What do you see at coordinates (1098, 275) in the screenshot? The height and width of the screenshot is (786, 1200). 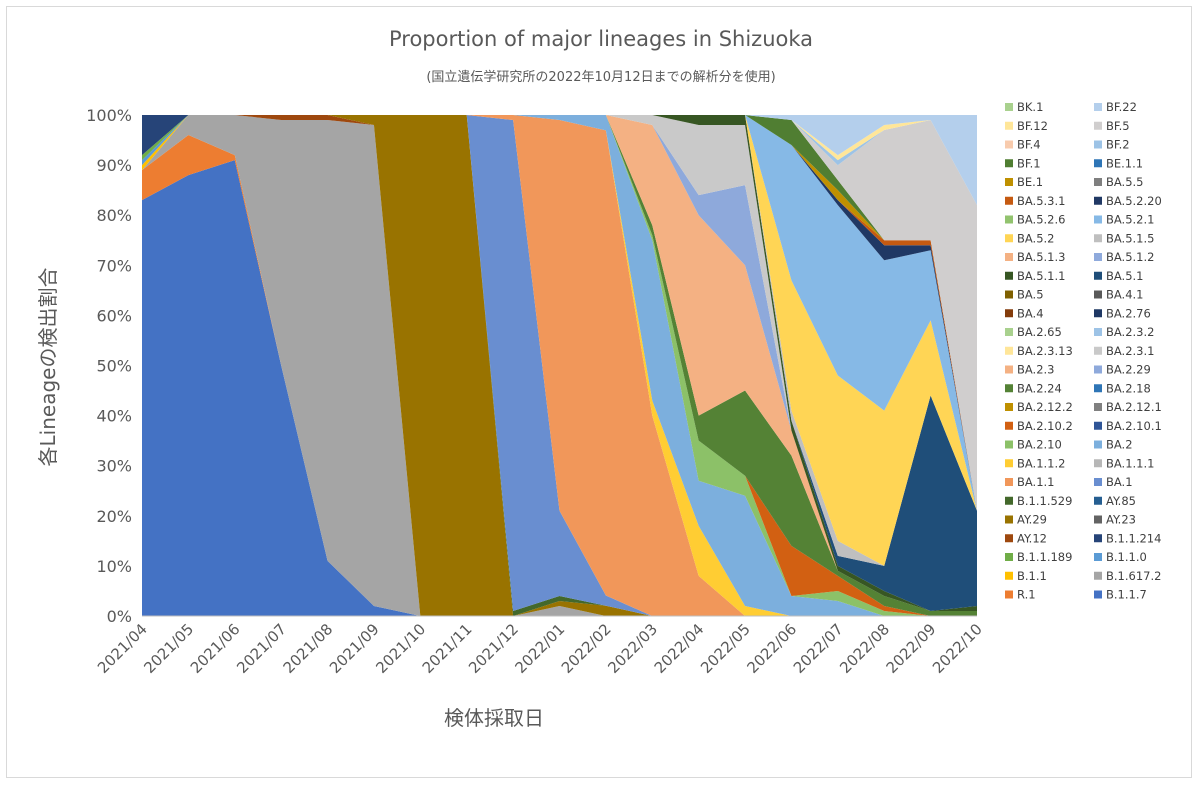 I see `legend-swatch-BA.5.1` at bounding box center [1098, 275].